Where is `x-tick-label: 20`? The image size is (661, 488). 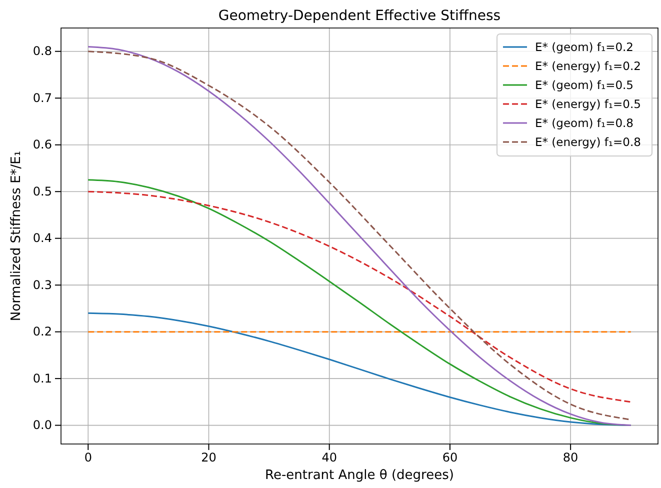
x-tick-label: 20 is located at coordinates (208, 457).